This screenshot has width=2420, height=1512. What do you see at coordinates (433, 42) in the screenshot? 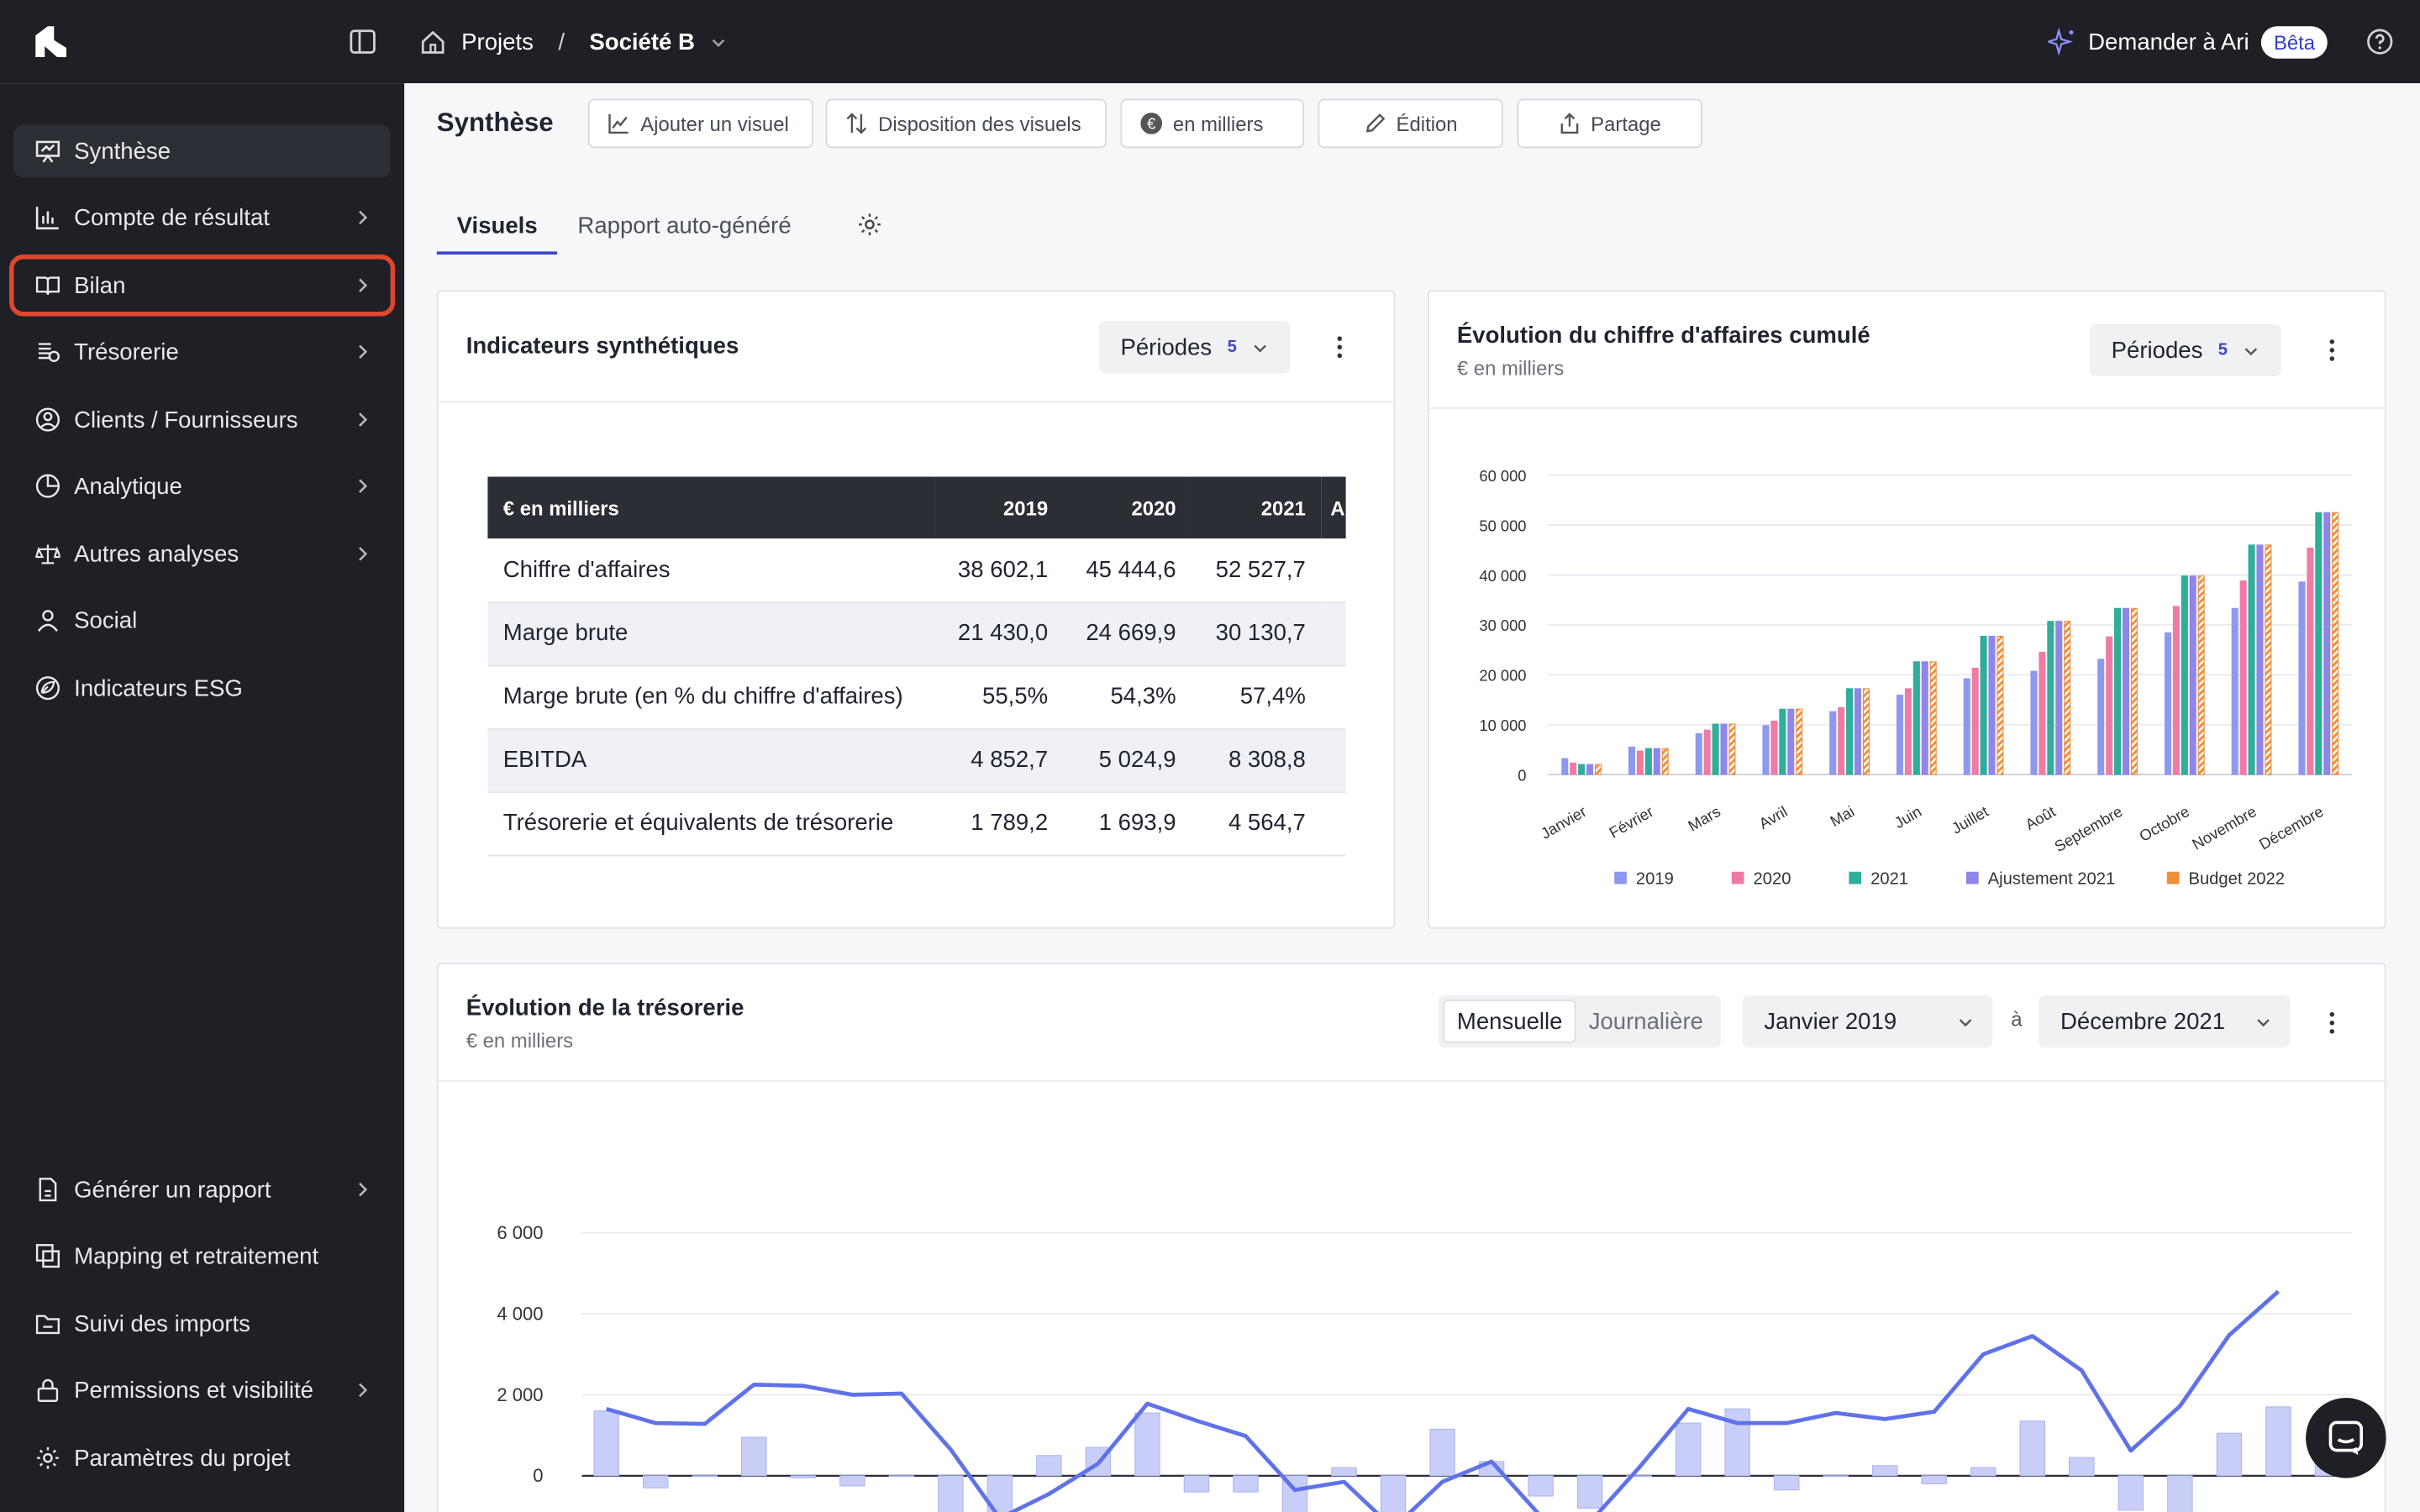
I see `home-icon` at bounding box center [433, 42].